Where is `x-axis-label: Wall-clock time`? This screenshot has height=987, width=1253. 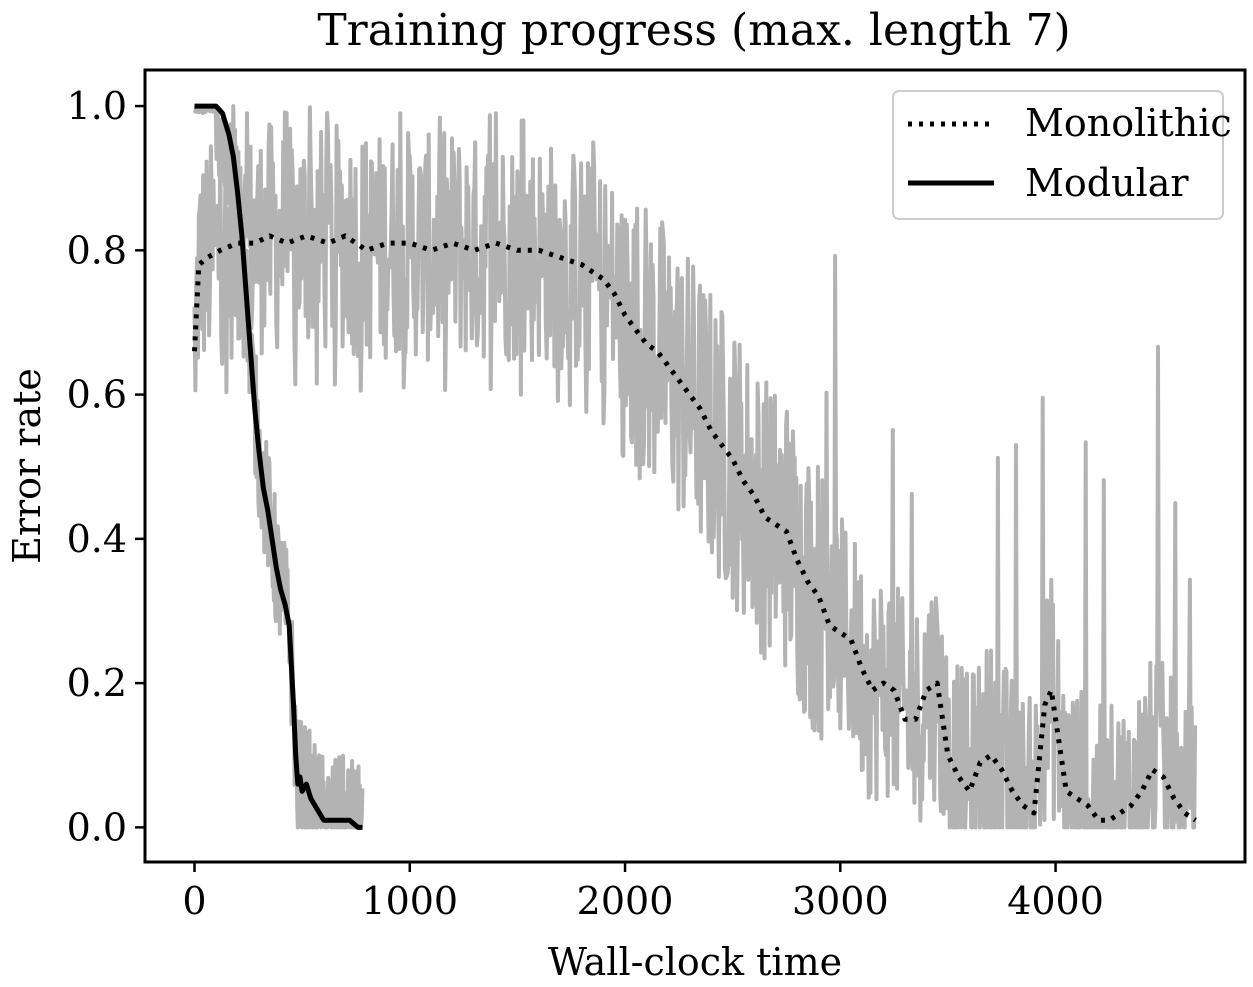 x-axis-label: Wall-clock time is located at coordinates (695, 962).